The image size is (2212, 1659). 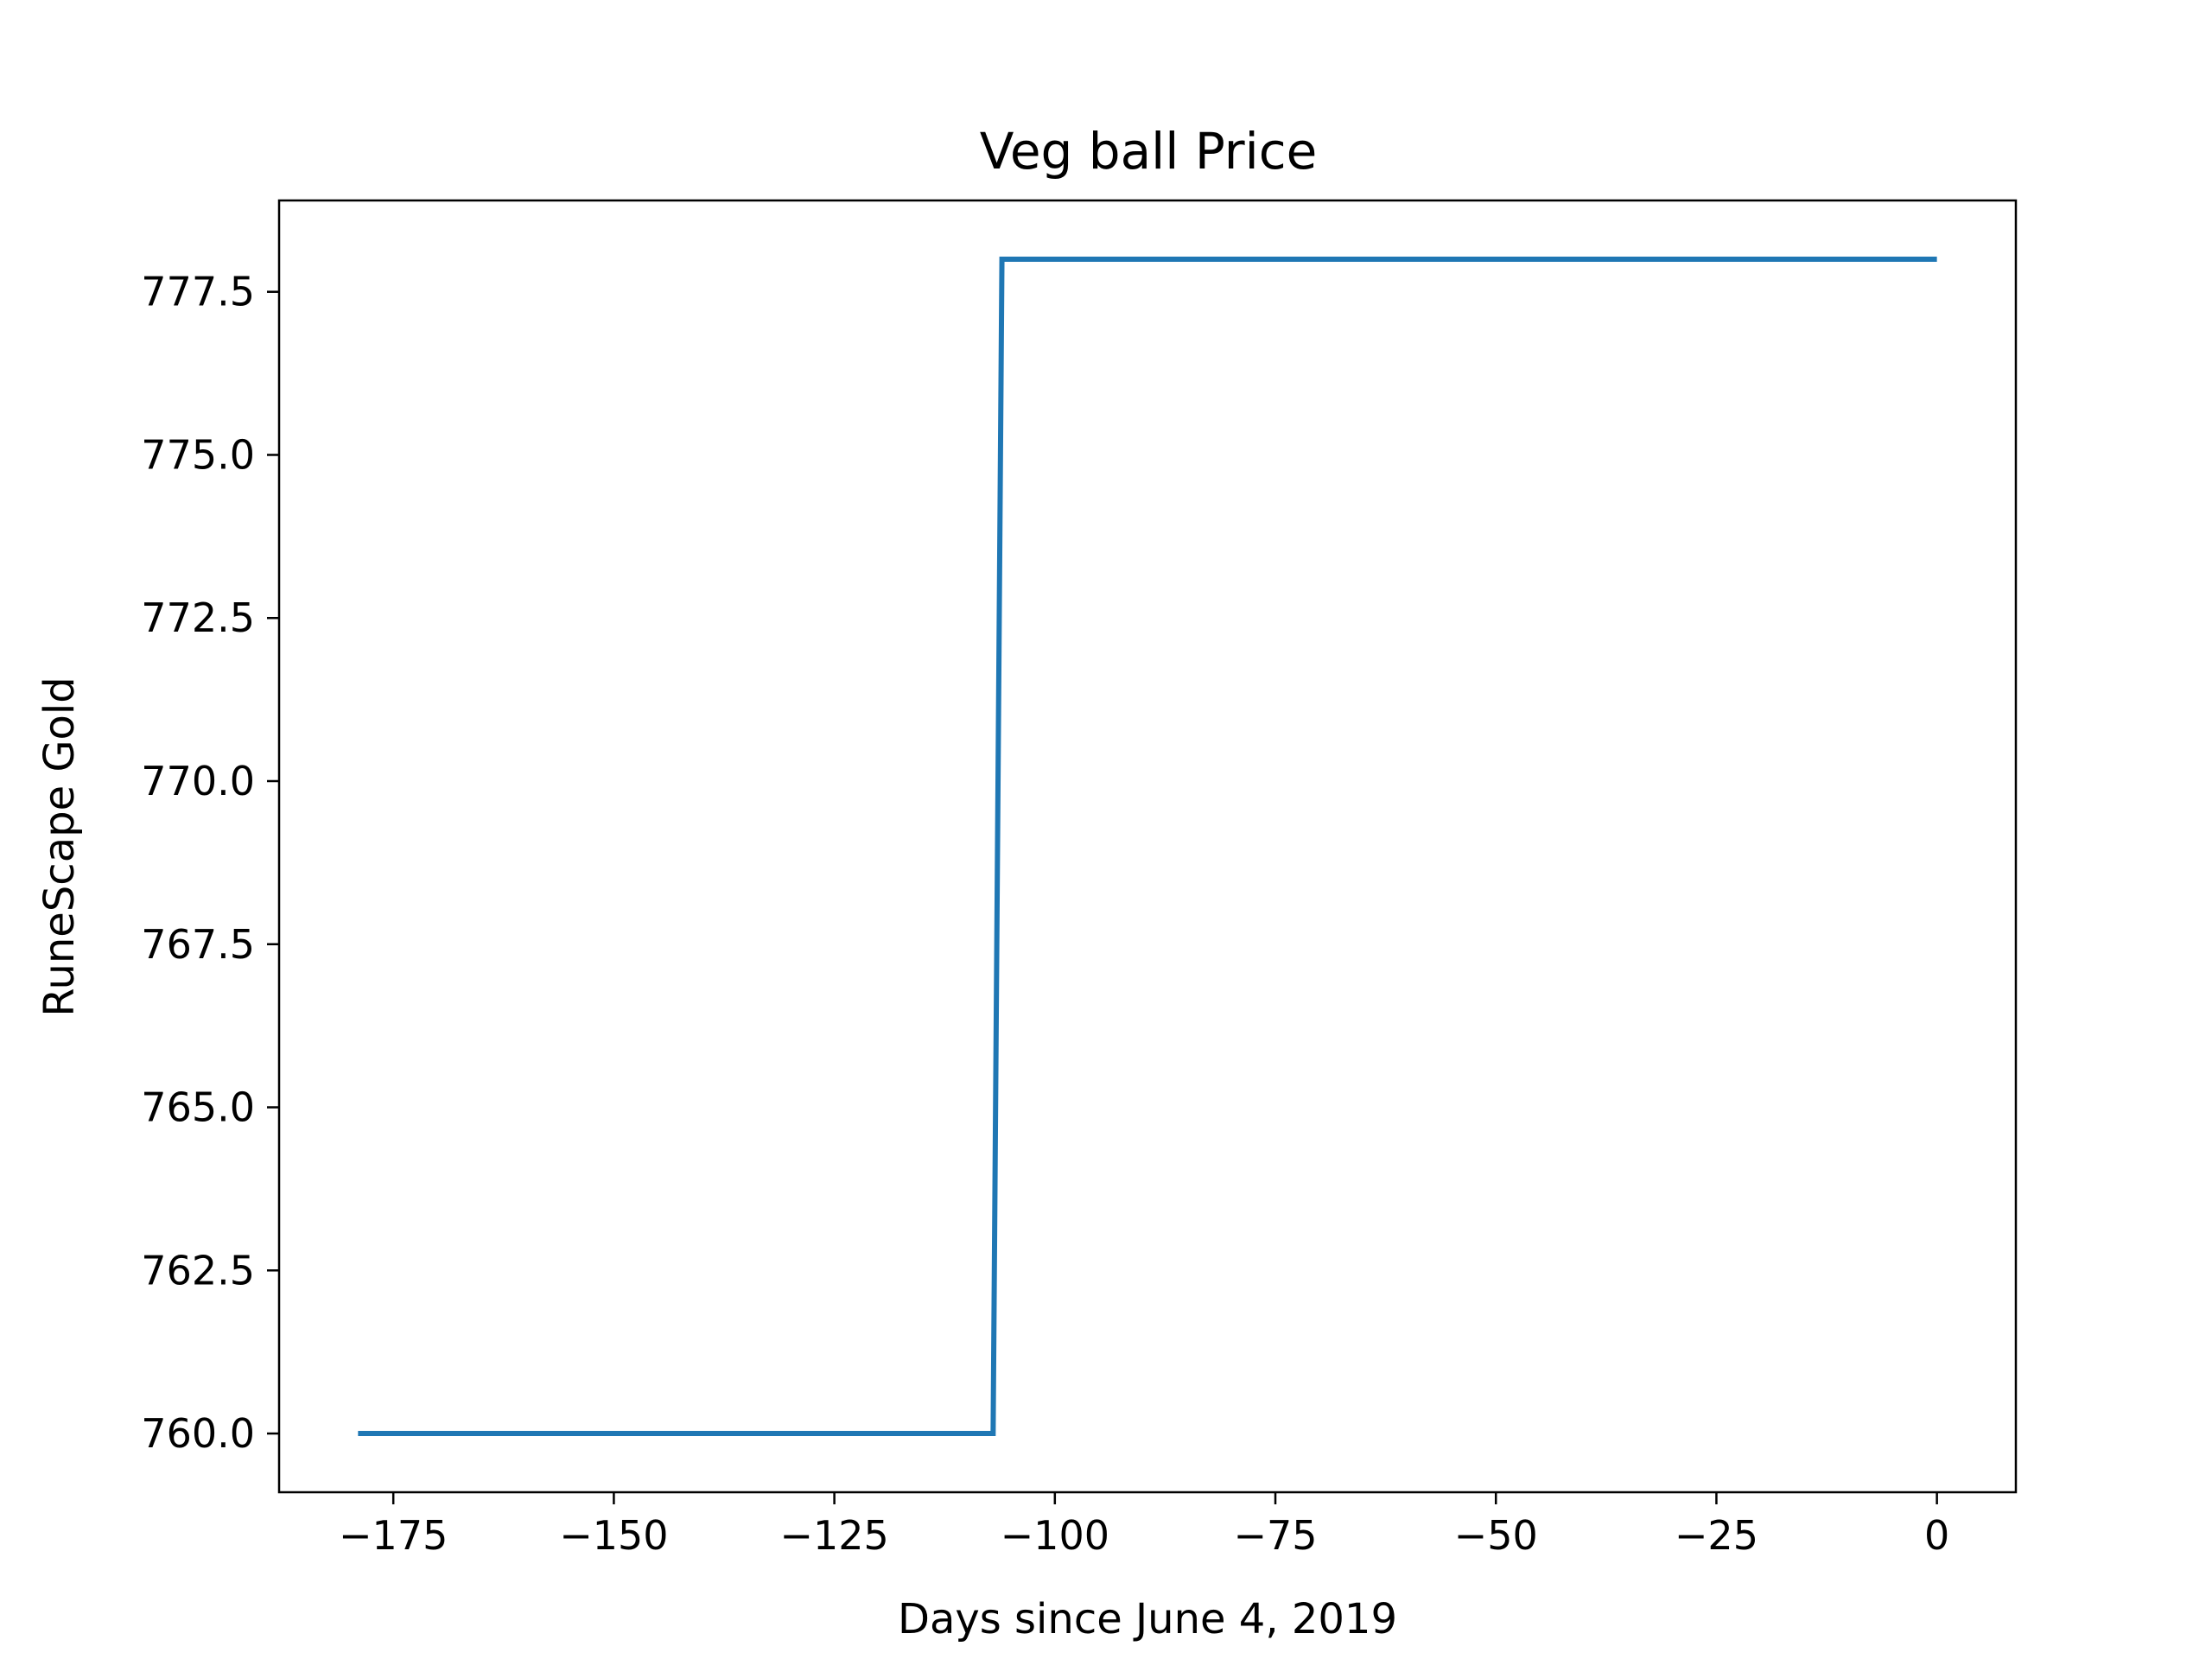 I want to click on y-tick-label: 760.0, so click(x=198, y=1433).